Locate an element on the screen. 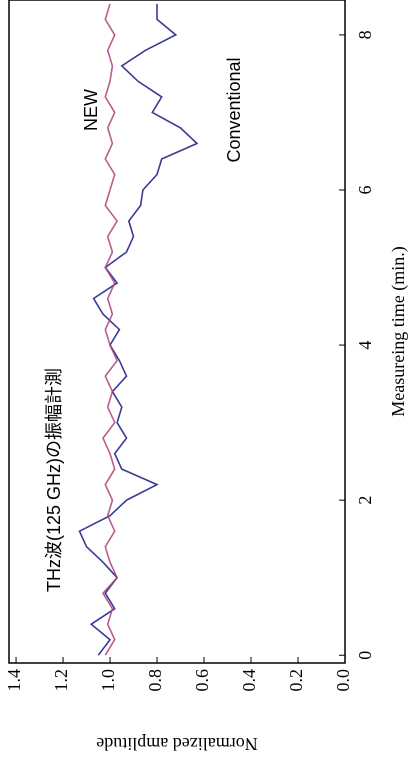 The height and width of the screenshot is (767, 419). series-line is located at coordinates (110, 329).